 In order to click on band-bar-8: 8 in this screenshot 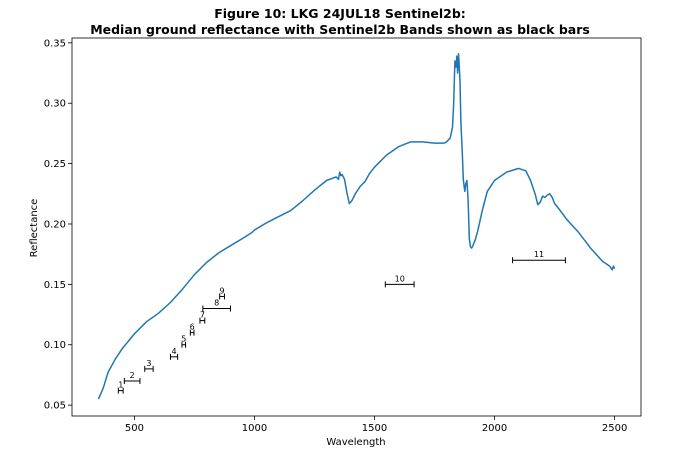, I will do `click(216, 305)`.